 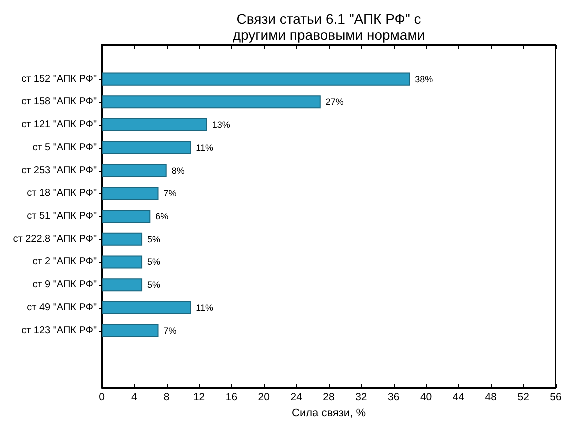 What do you see at coordinates (491, 398) in the screenshot?
I see `x-tick-label: 48` at bounding box center [491, 398].